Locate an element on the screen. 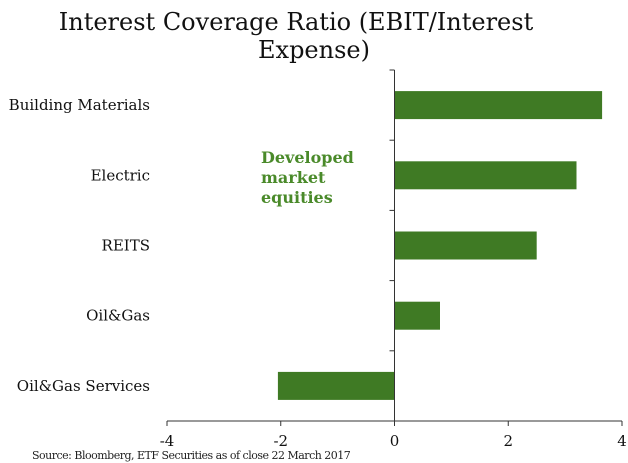 The width and height of the screenshot is (628, 463). chart-title-line-2: Expense) is located at coordinates (314, 50).